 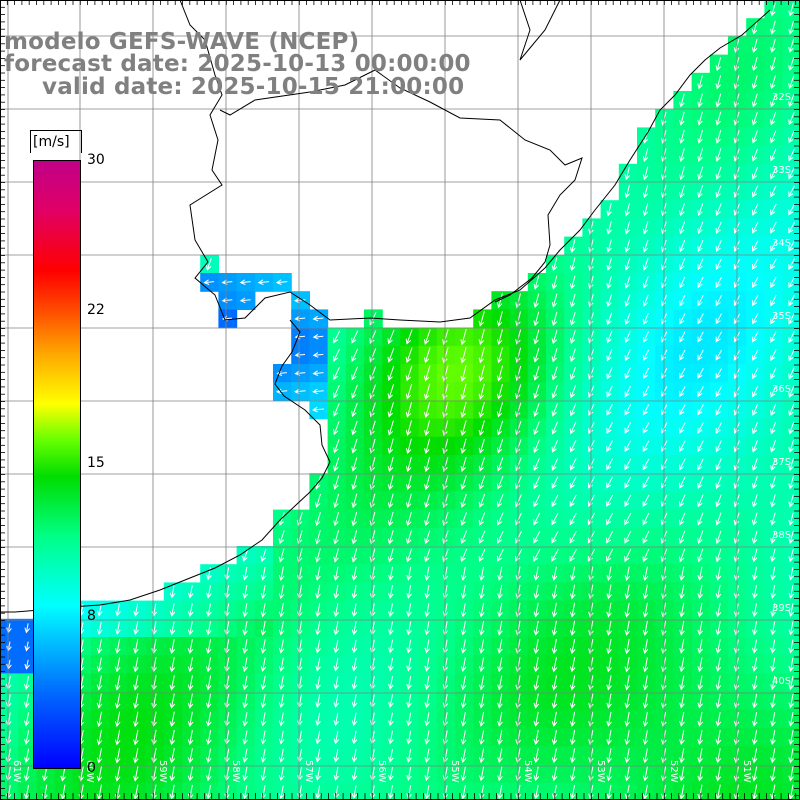 I want to click on colorbar-tick-8: 8, so click(x=91, y=616).